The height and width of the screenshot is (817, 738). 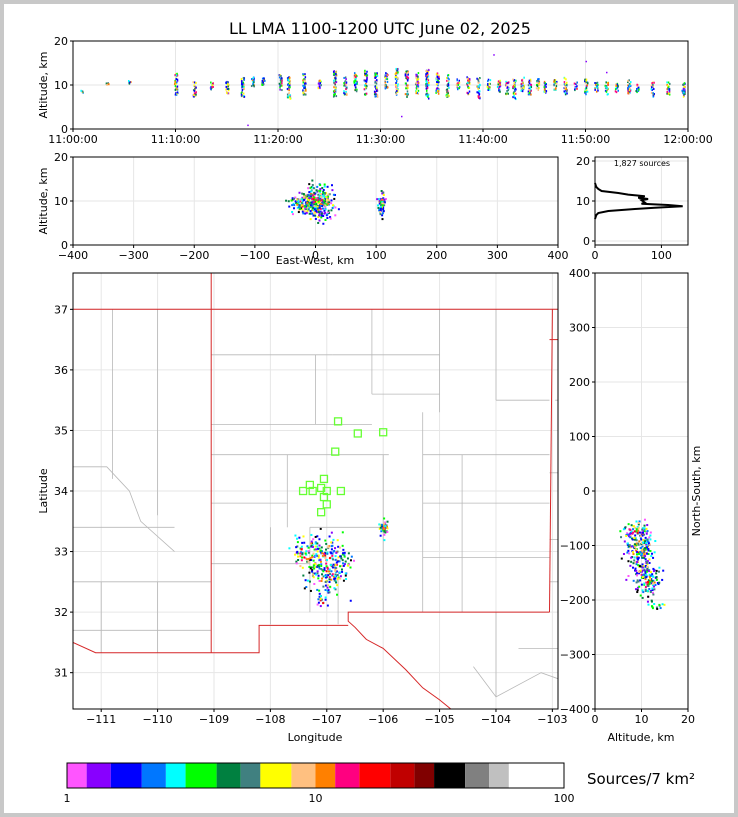 I want to click on x-tick-label: 11:20:00, so click(x=277, y=139).